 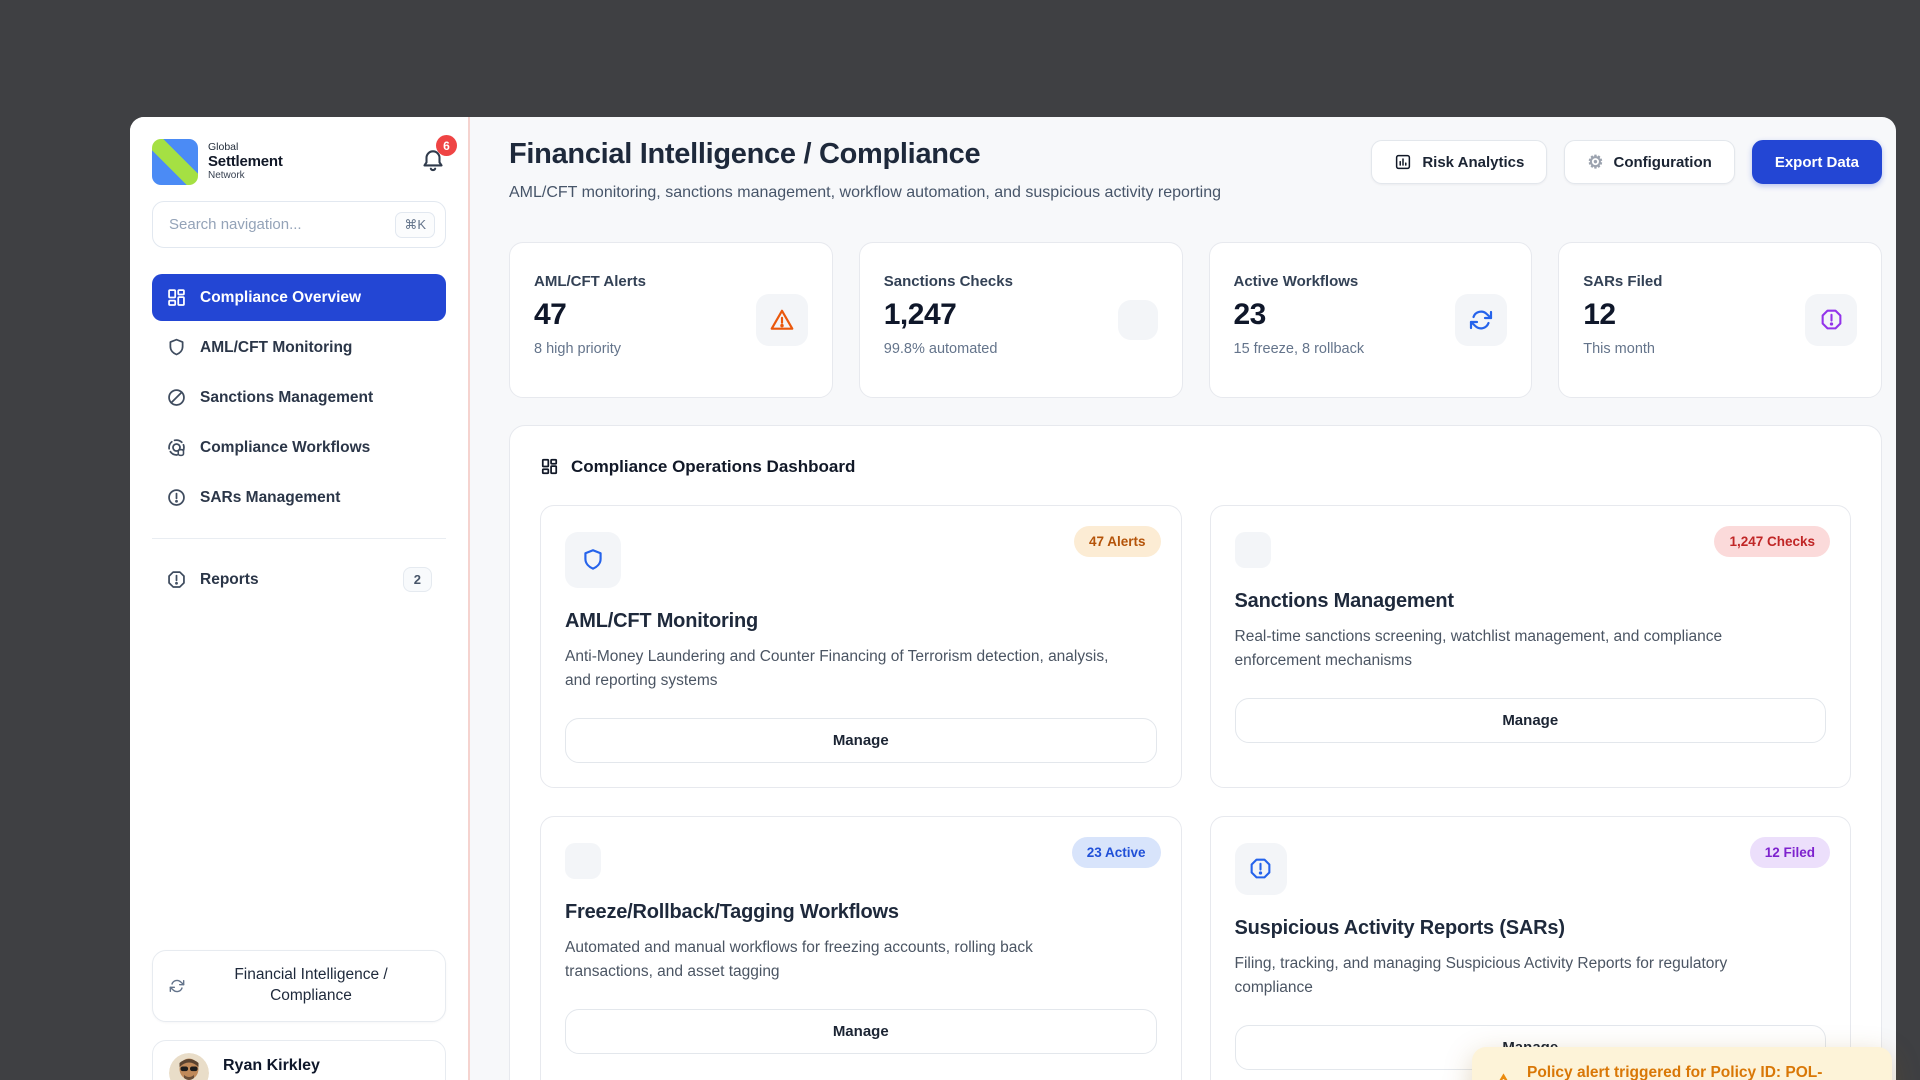 I want to click on active-count-badge: 23 Active, so click(x=1116, y=852).